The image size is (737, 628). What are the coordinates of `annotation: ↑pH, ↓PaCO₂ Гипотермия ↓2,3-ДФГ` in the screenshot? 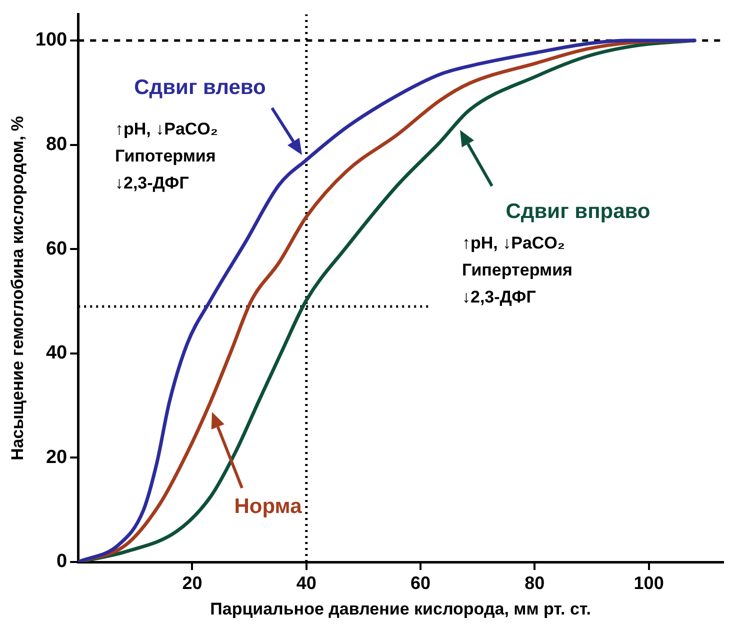 It's located at (166, 156).